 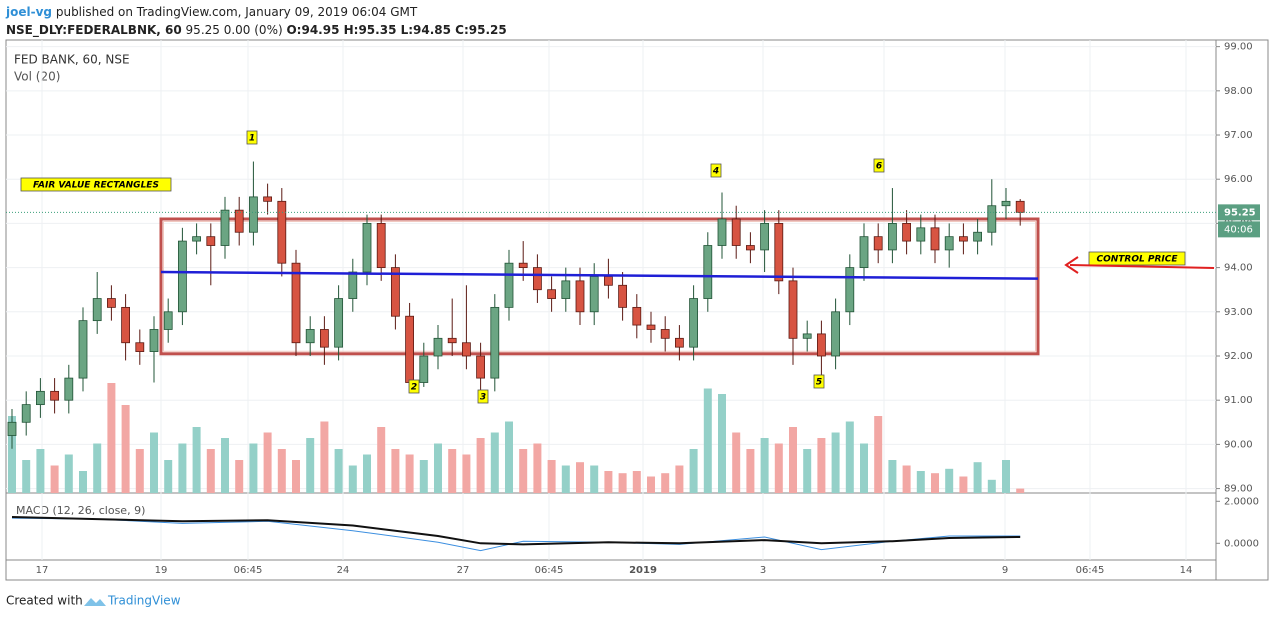 What do you see at coordinates (44, 601) in the screenshot?
I see `footer-created: Created with` at bounding box center [44, 601].